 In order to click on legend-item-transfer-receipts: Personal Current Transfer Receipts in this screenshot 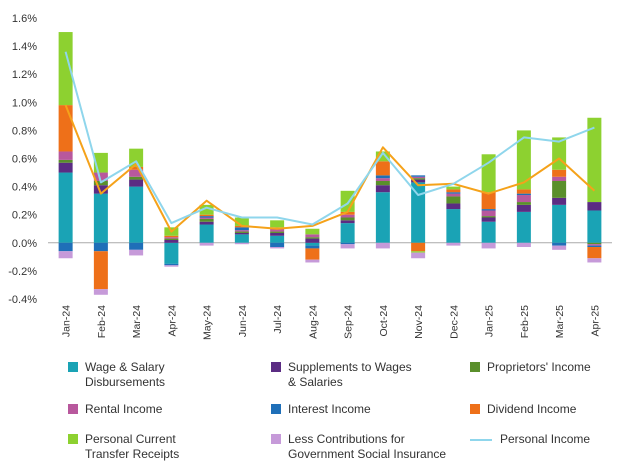, I will do `click(141, 447)`.